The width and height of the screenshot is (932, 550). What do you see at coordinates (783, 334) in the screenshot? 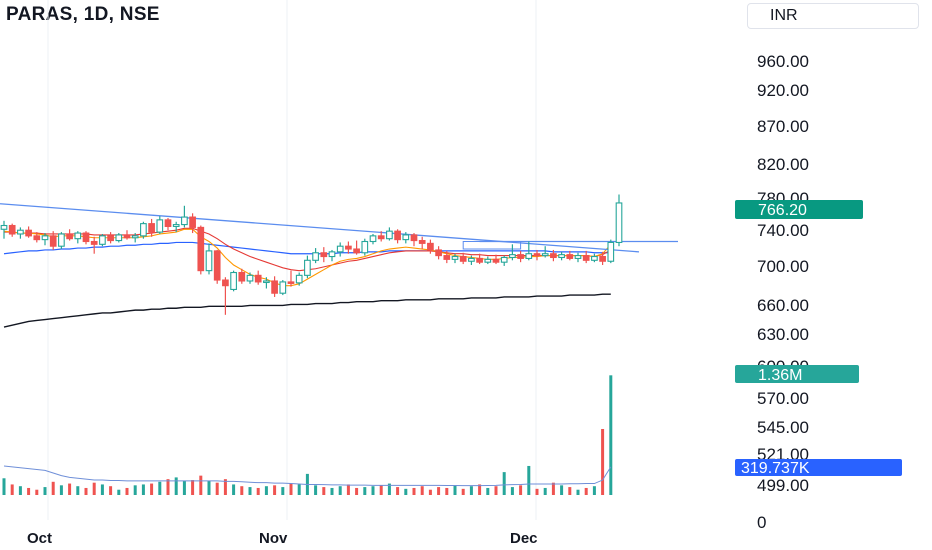
I see `price-axis-tick: 630.00` at bounding box center [783, 334].